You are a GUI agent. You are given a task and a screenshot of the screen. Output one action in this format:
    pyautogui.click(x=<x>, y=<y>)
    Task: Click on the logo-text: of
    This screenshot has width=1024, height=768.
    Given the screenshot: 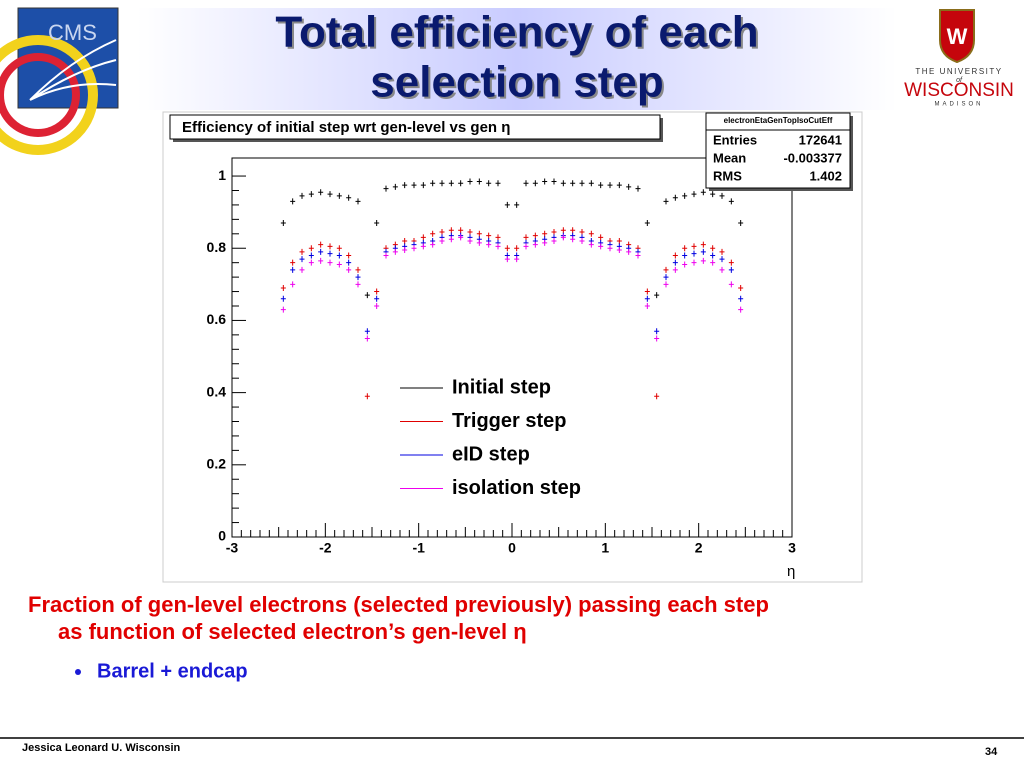 What is the action you would take?
    pyautogui.click(x=959, y=80)
    